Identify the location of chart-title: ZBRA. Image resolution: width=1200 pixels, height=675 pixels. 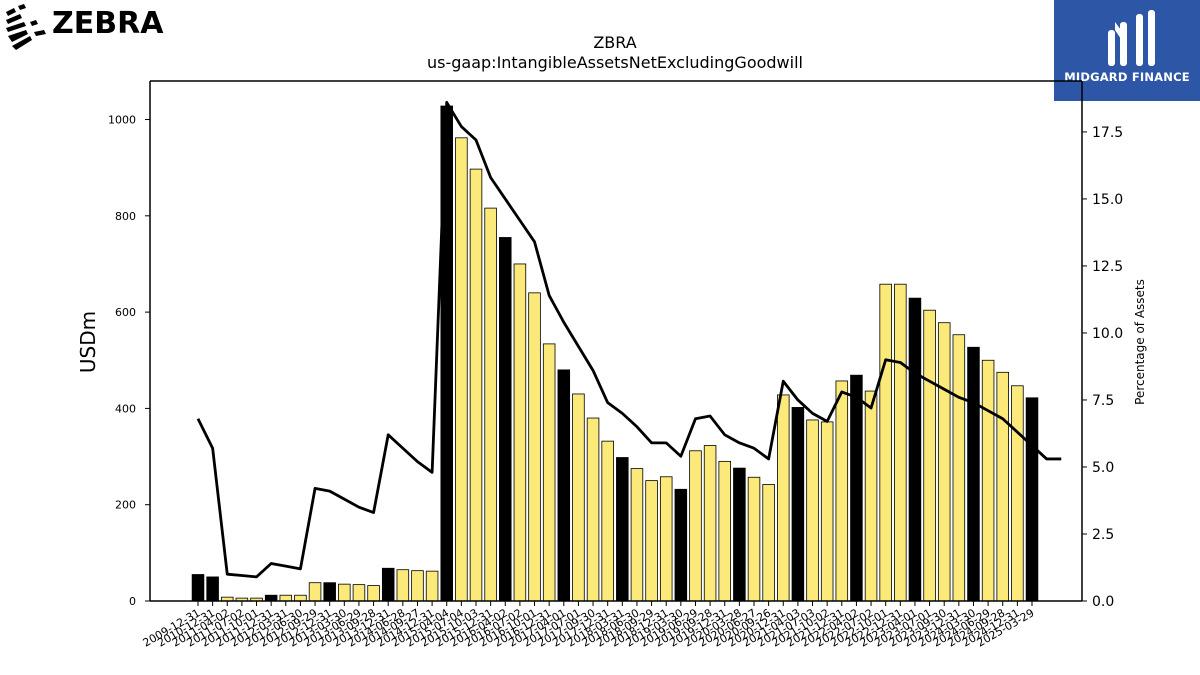
(614, 42).